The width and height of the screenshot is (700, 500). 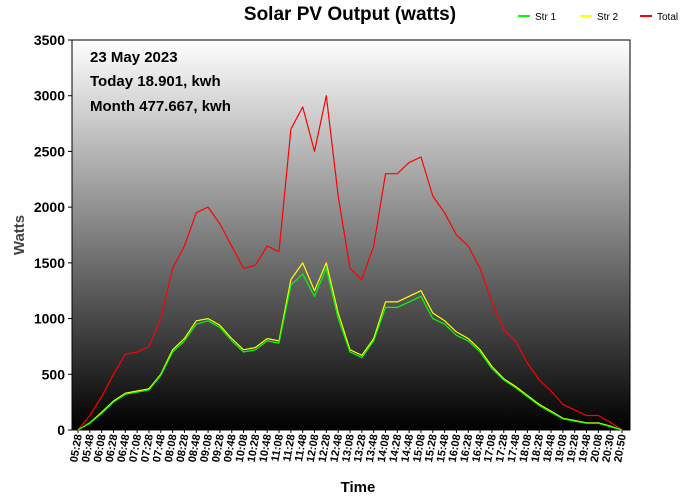 I want to click on x-tick-label: 18:48, so click(x=549, y=448).